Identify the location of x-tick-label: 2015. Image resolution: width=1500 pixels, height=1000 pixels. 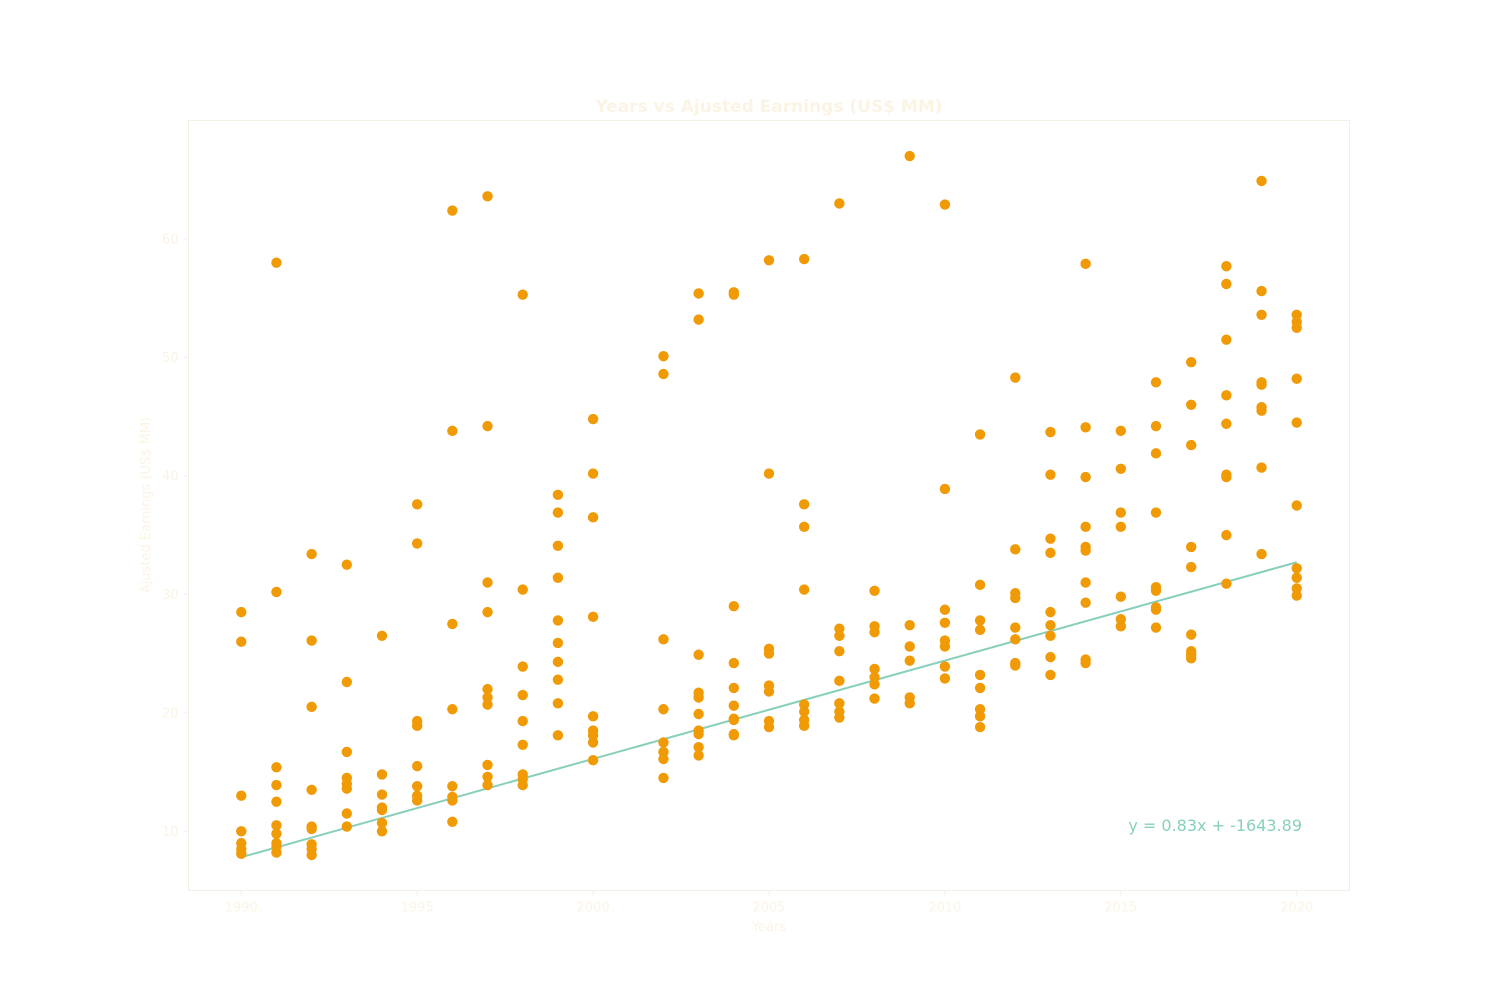
(1120, 908).